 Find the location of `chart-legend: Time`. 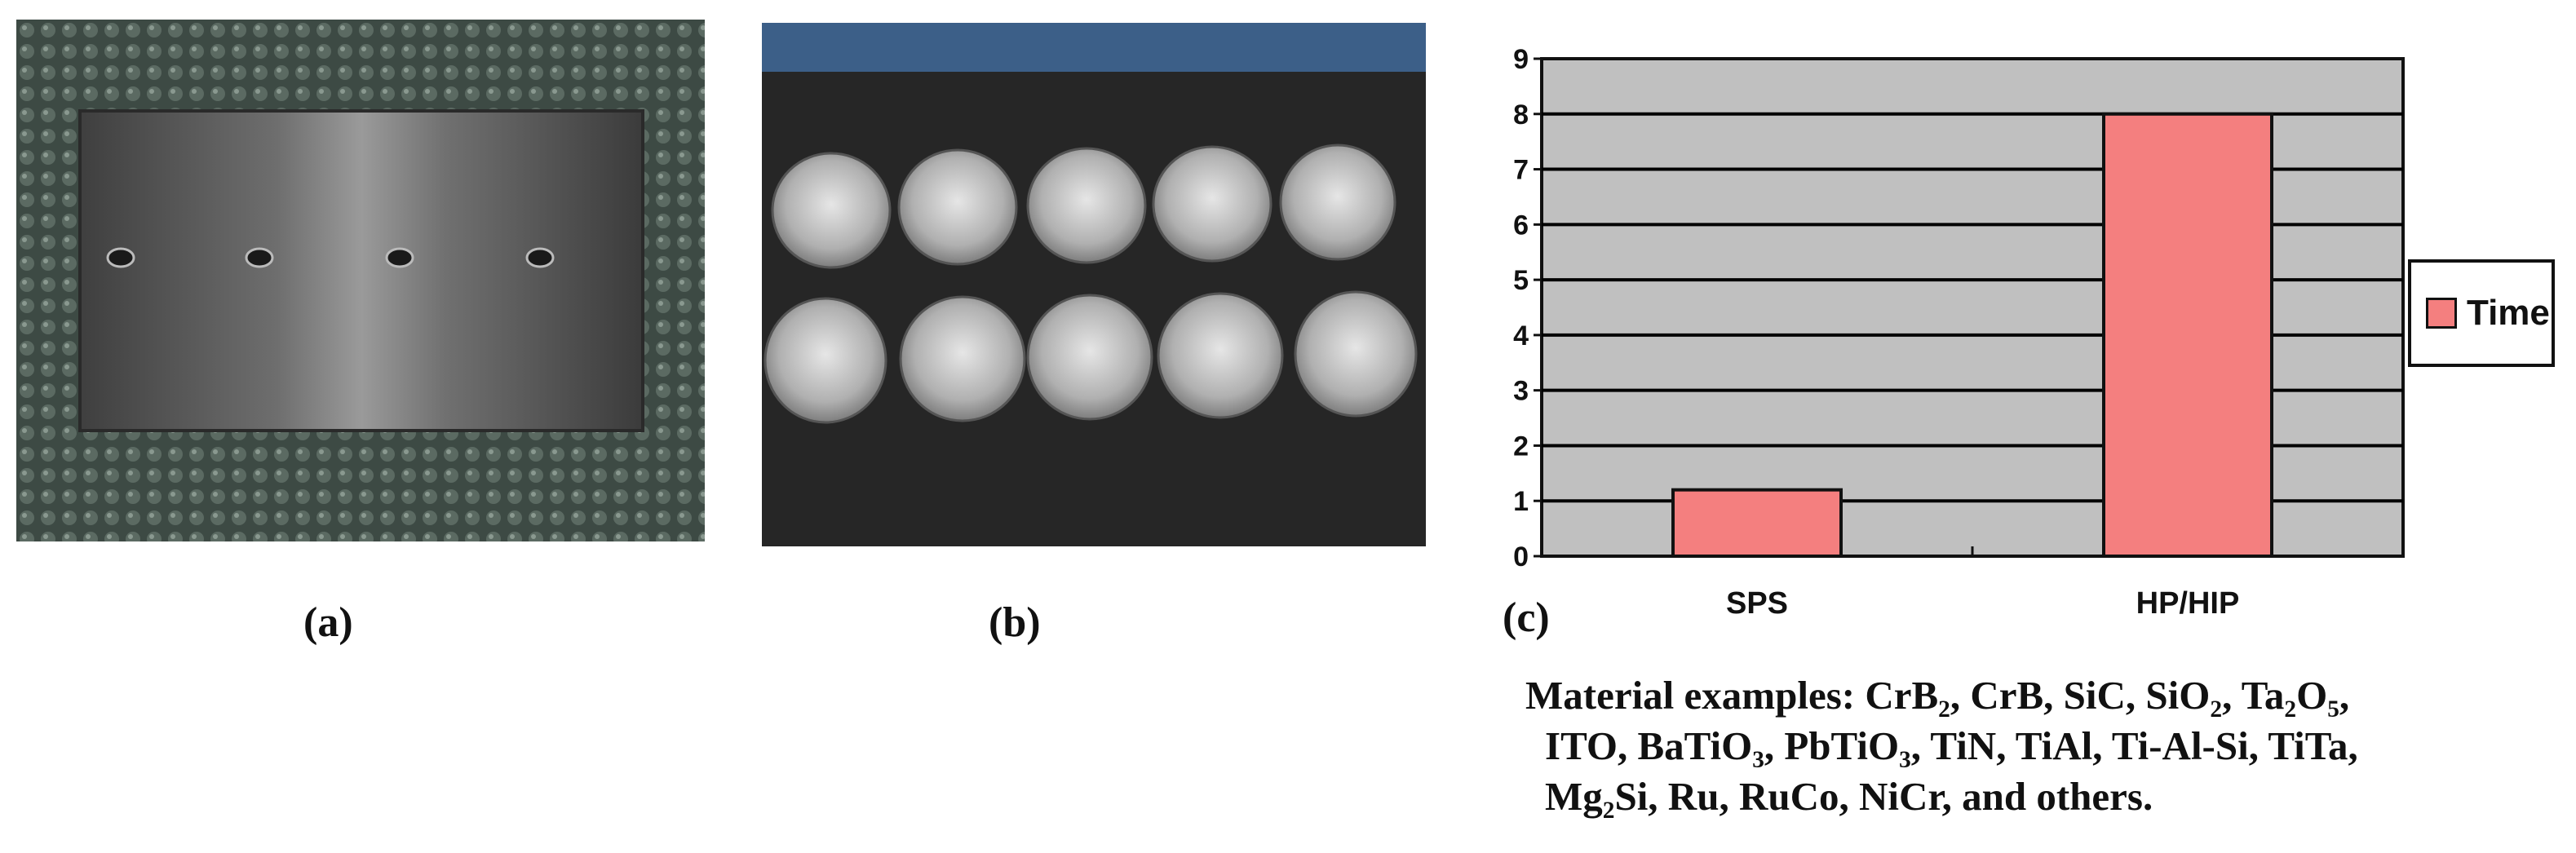

chart-legend: Time is located at coordinates (2481, 313).